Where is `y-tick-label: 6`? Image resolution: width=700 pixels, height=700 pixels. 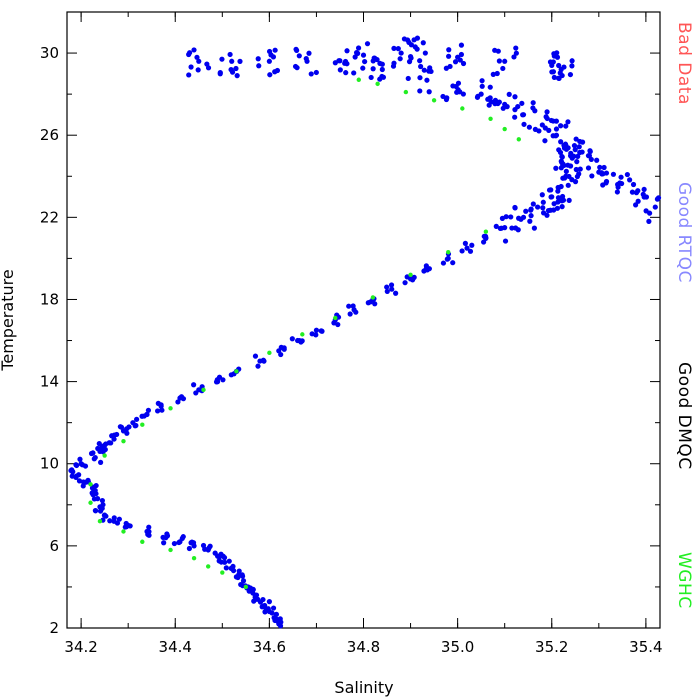 y-tick-label: 6 is located at coordinates (54, 546).